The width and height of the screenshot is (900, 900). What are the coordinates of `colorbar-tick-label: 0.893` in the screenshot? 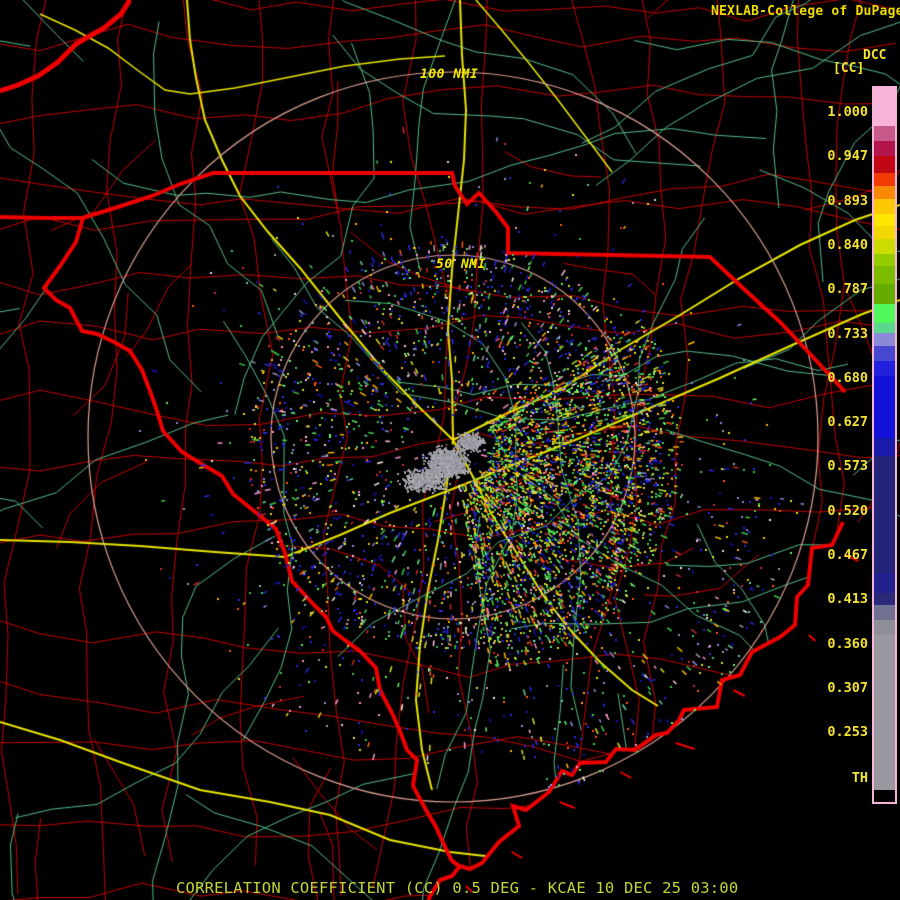 It's located at (847, 200).